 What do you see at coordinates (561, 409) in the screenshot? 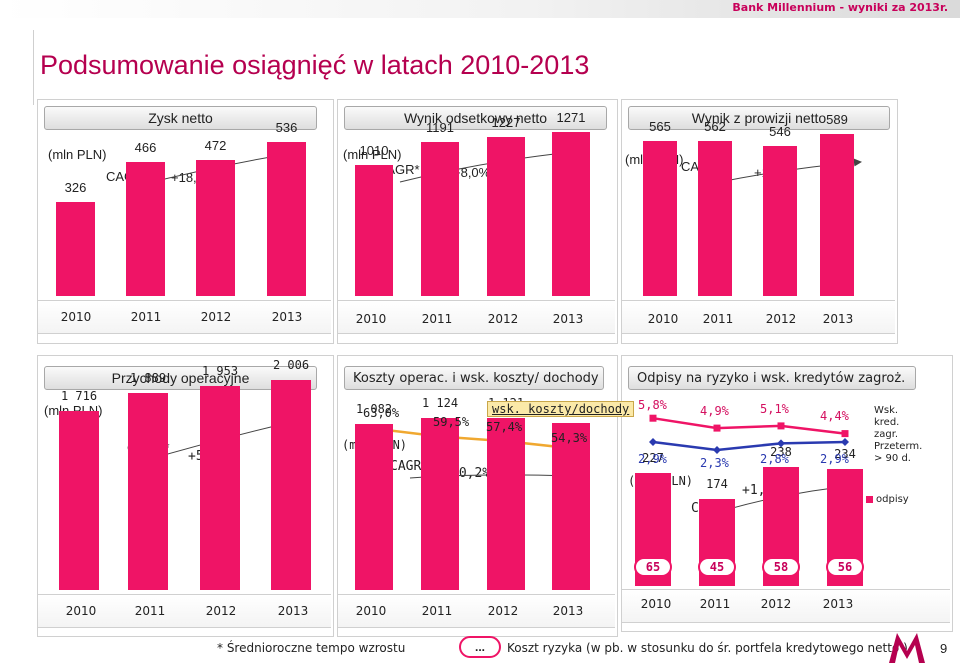
I see `legend-cost-income: wsk. koszty/dochody` at bounding box center [561, 409].